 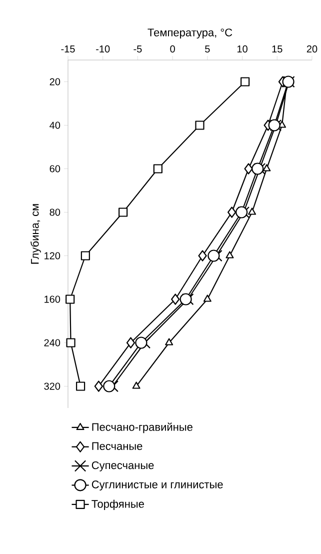 What do you see at coordinates (242, 48) in the screenshot?
I see `x-tick-label: 10` at bounding box center [242, 48].